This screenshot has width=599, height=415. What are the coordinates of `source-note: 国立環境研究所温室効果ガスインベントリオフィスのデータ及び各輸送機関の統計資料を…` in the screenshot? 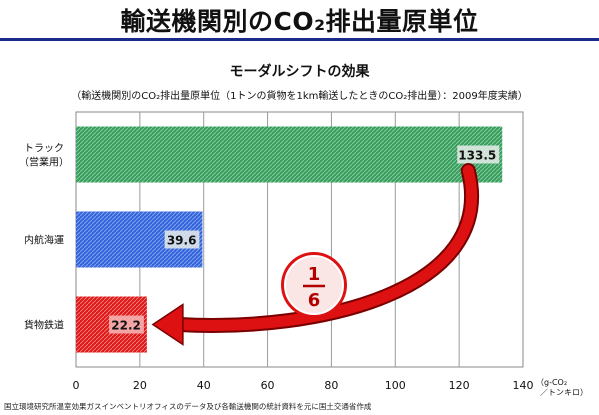 It's located at (188, 406).